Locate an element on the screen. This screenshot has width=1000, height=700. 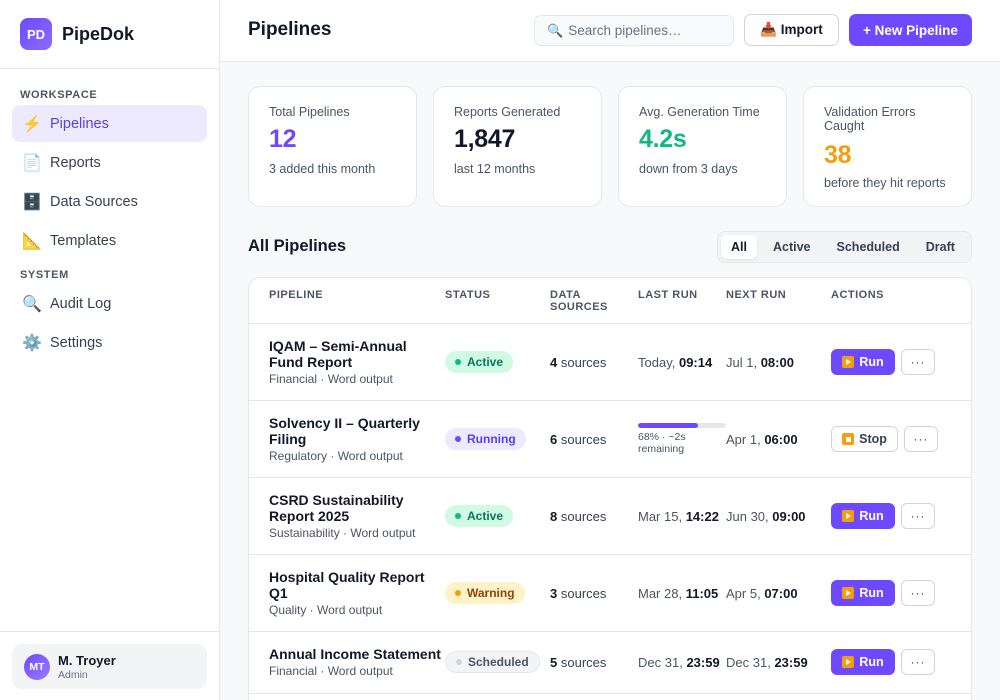
user-name: M. Troyer is located at coordinates (87, 660).